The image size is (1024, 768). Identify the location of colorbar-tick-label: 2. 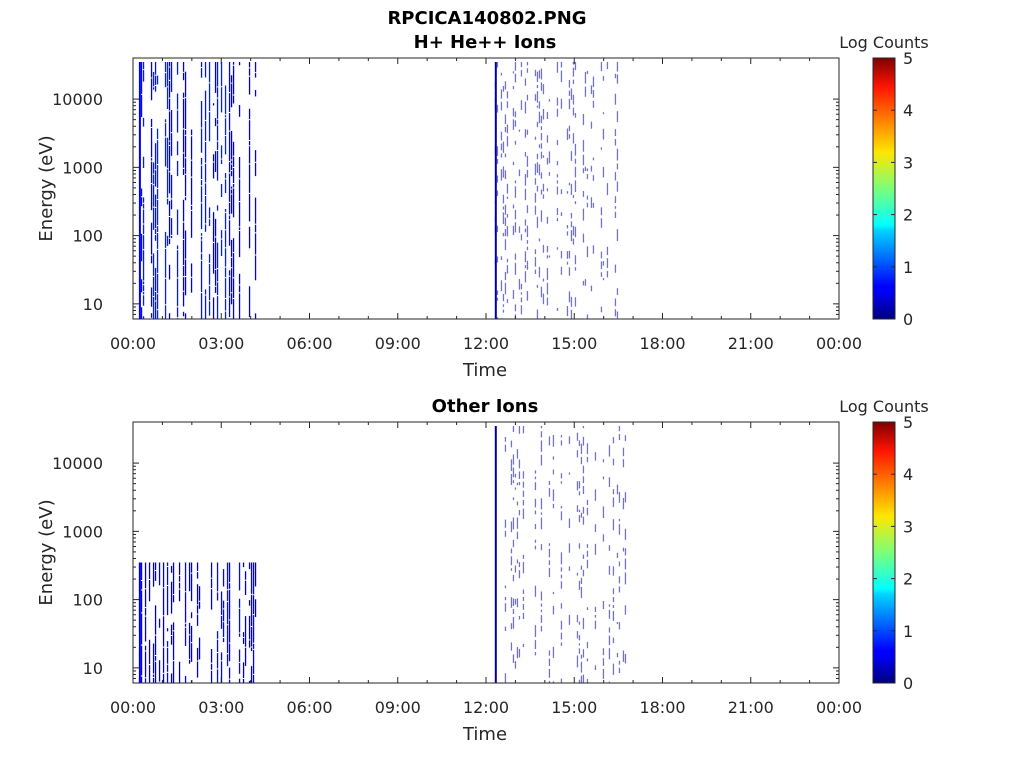
(908, 579).